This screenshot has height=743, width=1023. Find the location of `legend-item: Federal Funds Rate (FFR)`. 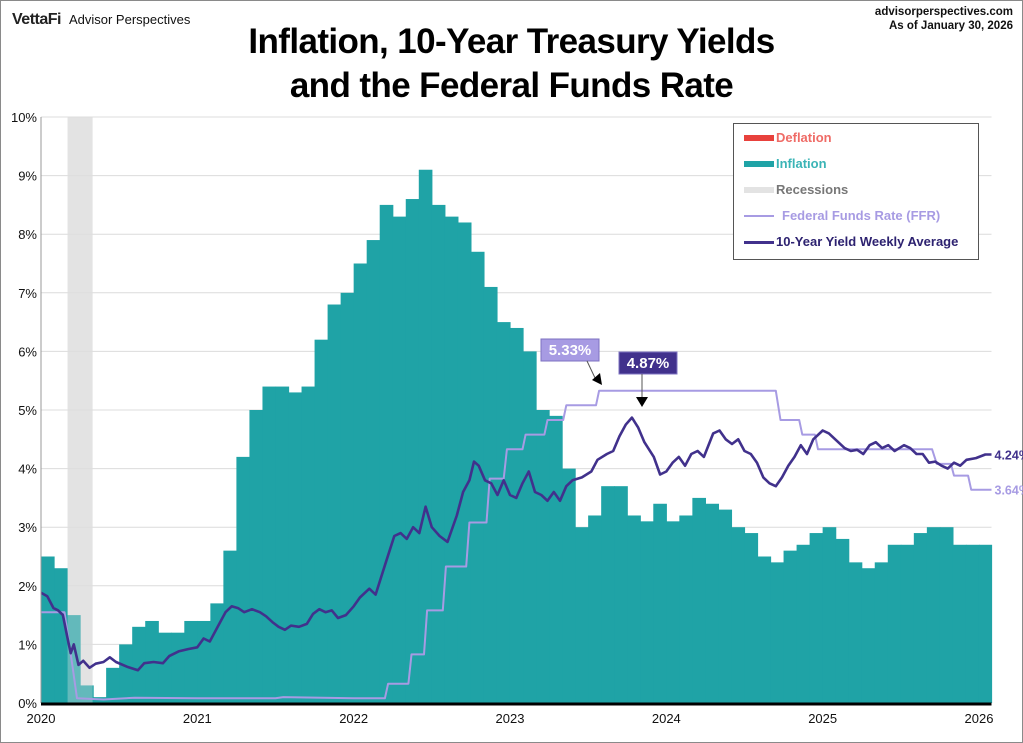

legend-item: Federal Funds Rate (FFR) is located at coordinates (842, 216).